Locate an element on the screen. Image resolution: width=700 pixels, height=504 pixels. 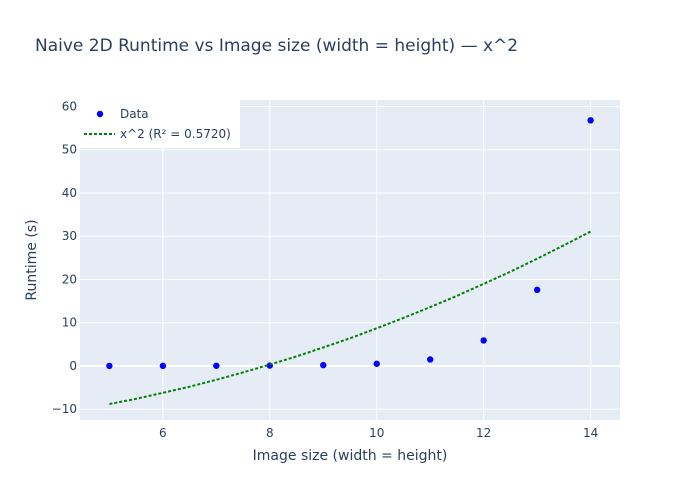
y-axis-title: Runtime (s) is located at coordinates (32, 259).